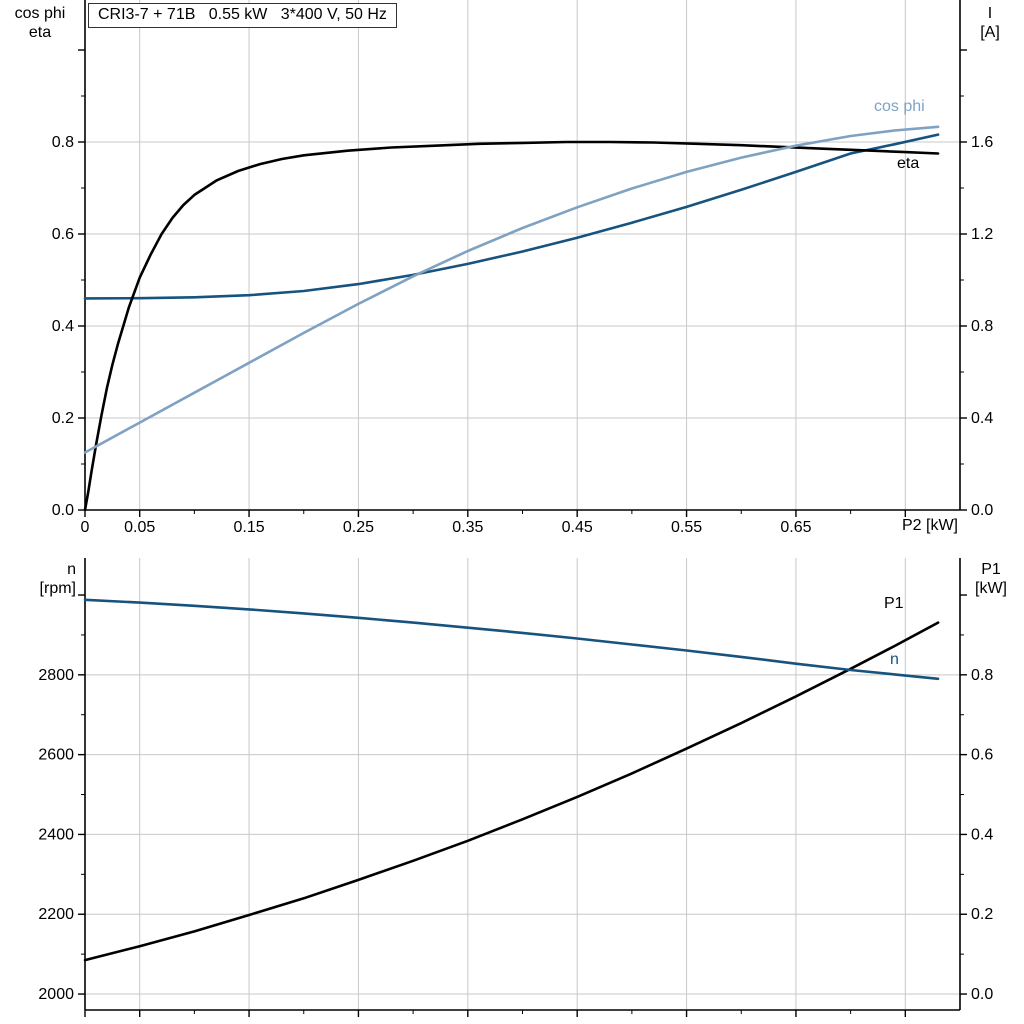 This screenshot has height=1024, width=1024. I want to click on curve-current, so click(511, 216).